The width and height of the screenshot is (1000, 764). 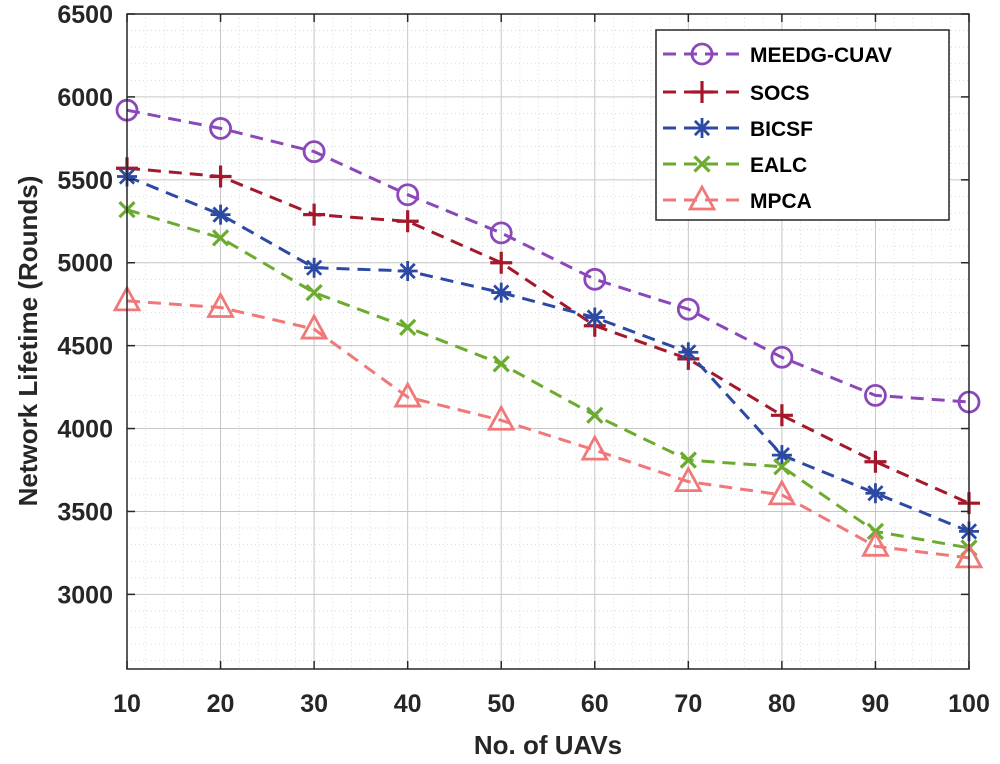 I want to click on x-tick-label: 100, so click(x=969, y=704).